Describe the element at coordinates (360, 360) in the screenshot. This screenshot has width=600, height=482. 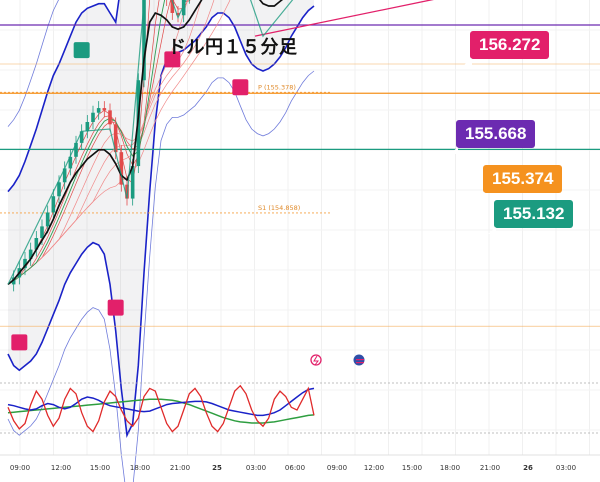
I see `us-flag-stripes` at that location.